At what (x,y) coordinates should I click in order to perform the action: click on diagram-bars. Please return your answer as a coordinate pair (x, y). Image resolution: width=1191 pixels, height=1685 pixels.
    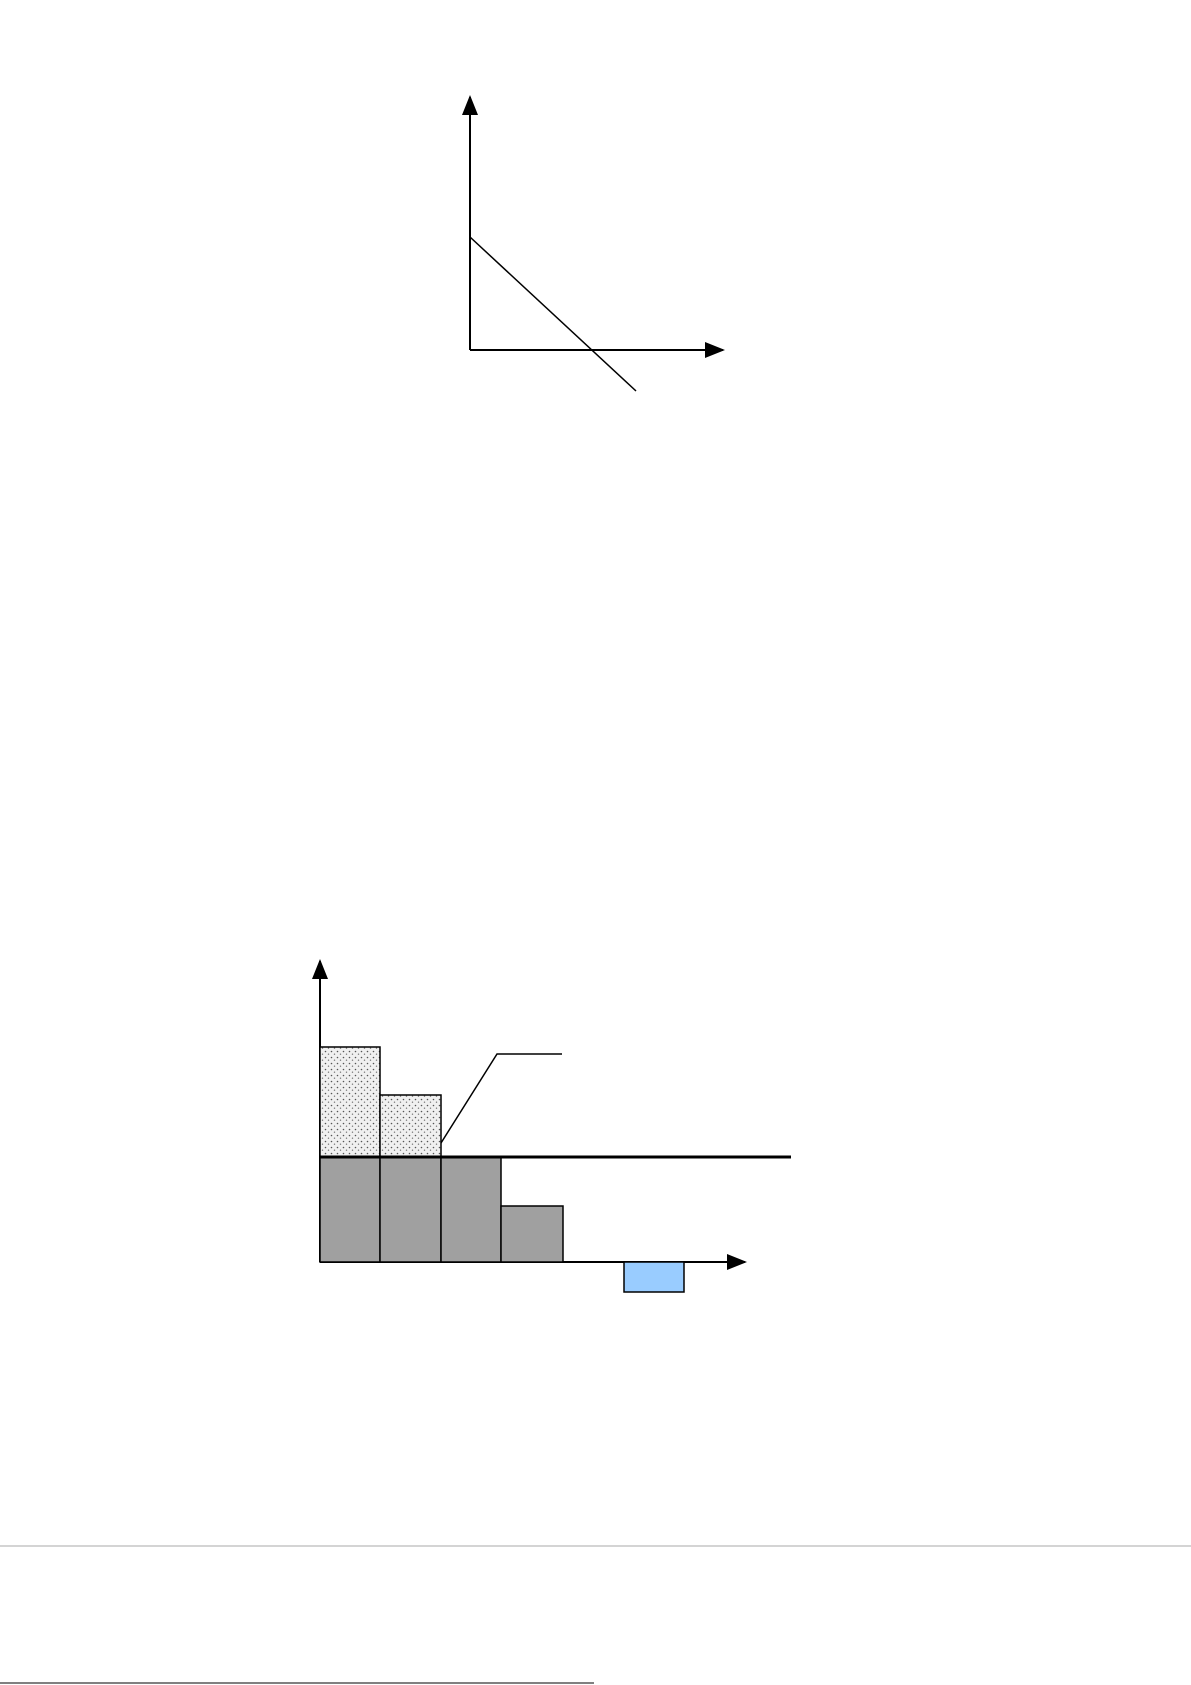
    Looking at the image, I should click on (551, 1126).